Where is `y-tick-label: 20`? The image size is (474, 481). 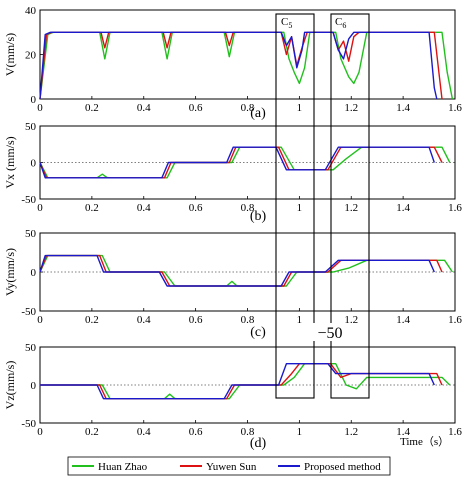
y-tick-label: 20 is located at coordinates (31, 56).